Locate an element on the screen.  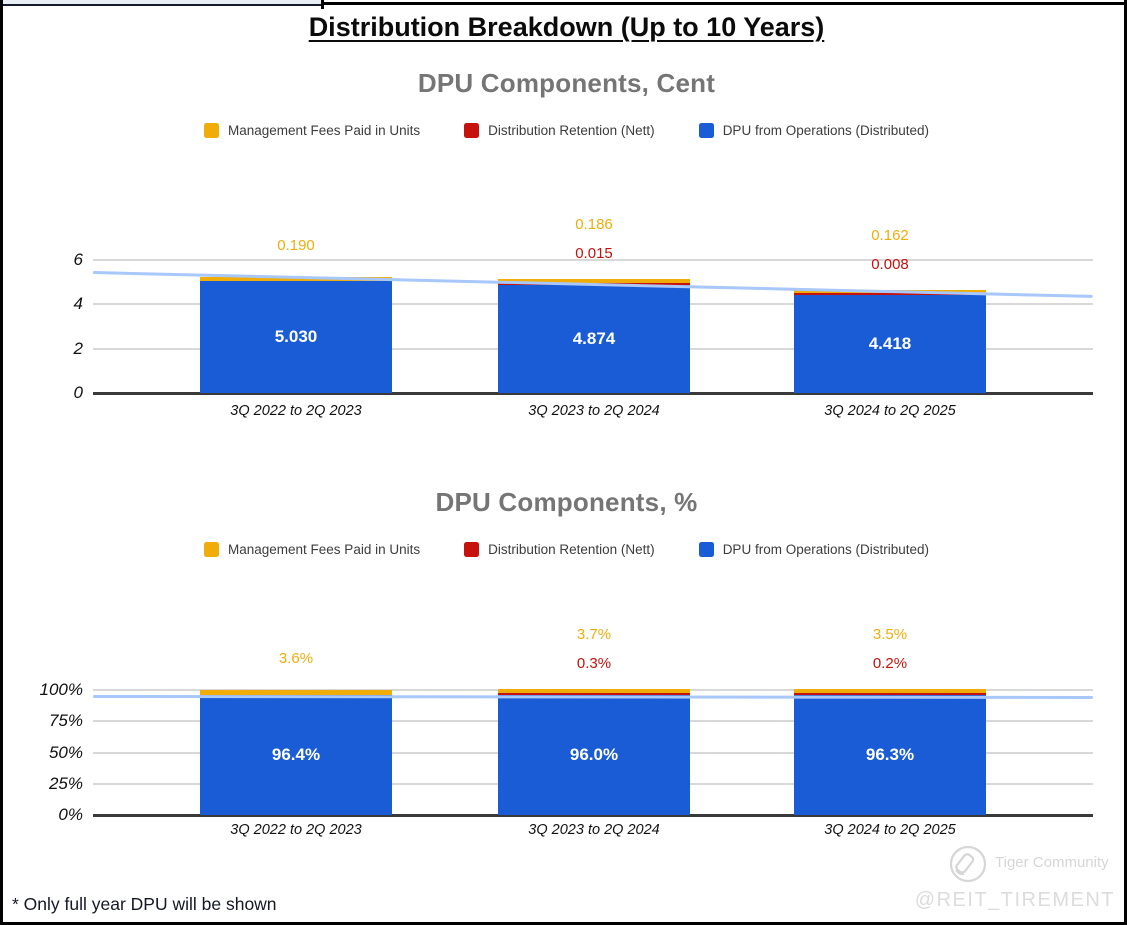
bar-inside-label: 4.418 is located at coordinates (890, 344).